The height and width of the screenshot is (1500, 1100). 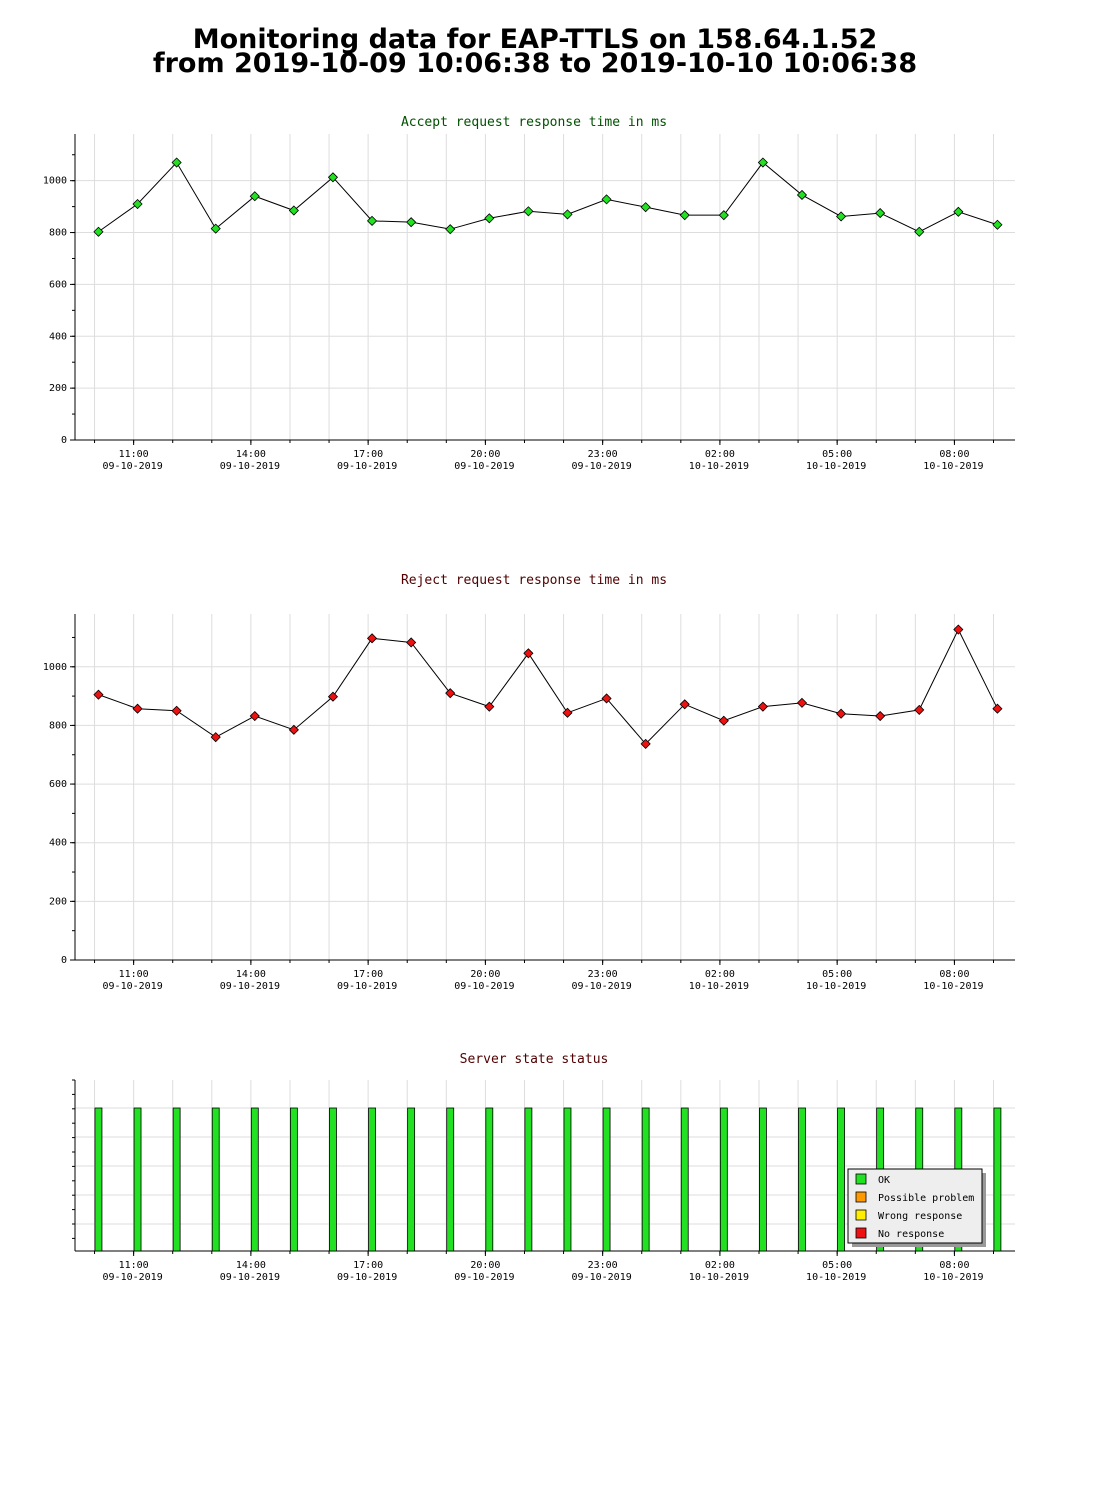 What do you see at coordinates (911, 1234) in the screenshot?
I see `legend-label: No response` at bounding box center [911, 1234].